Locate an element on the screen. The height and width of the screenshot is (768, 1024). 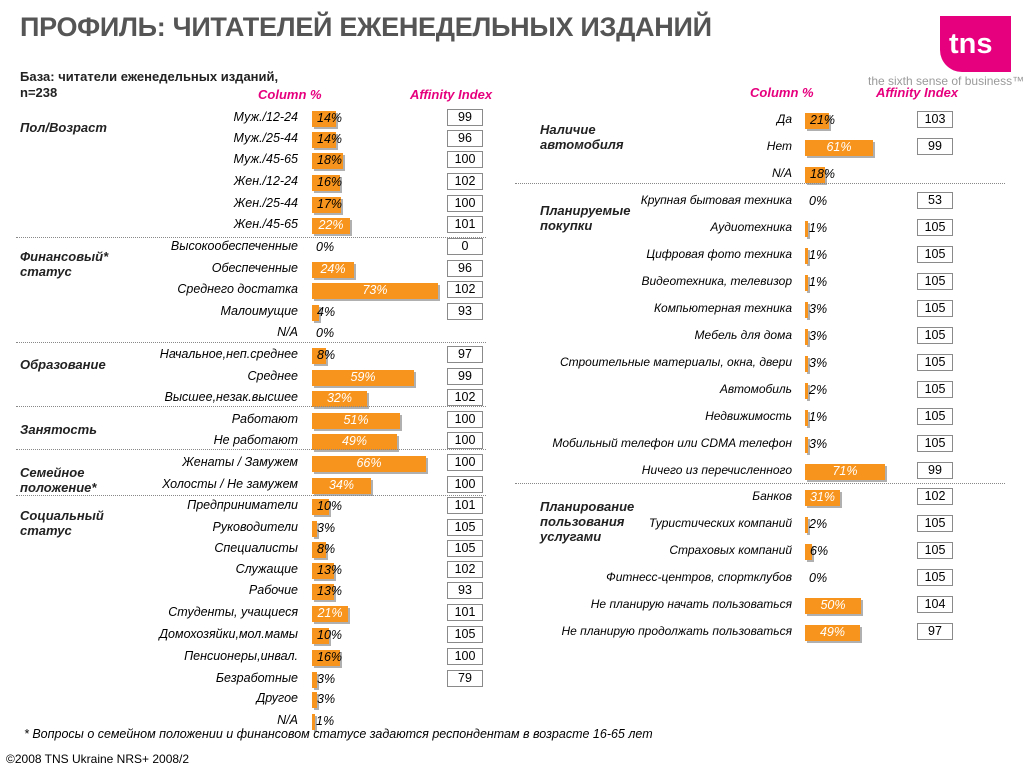
row-label: Руководители is located at coordinates (255, 527).